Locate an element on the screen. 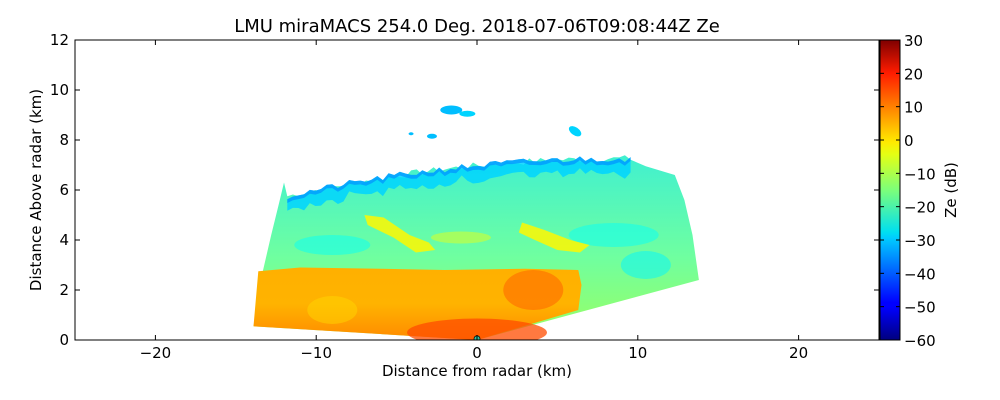 The image size is (1000, 400). colorbar-tick-label: −50 is located at coordinates (920, 308).